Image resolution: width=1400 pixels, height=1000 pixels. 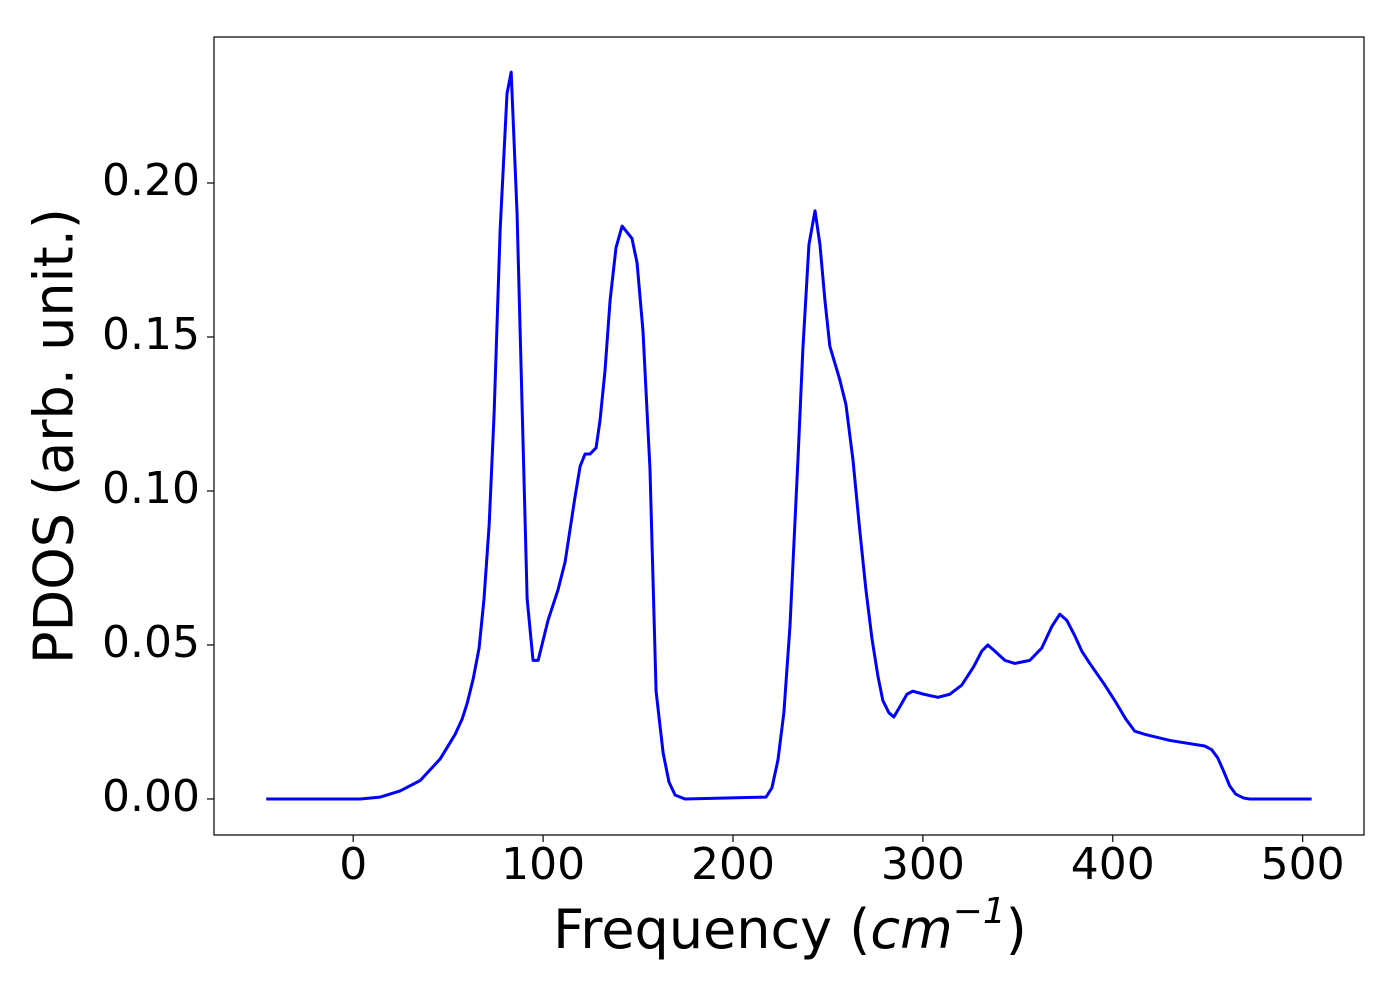 I want to click on x-axis-label: Frequency (cm−1), so click(x=790, y=926).